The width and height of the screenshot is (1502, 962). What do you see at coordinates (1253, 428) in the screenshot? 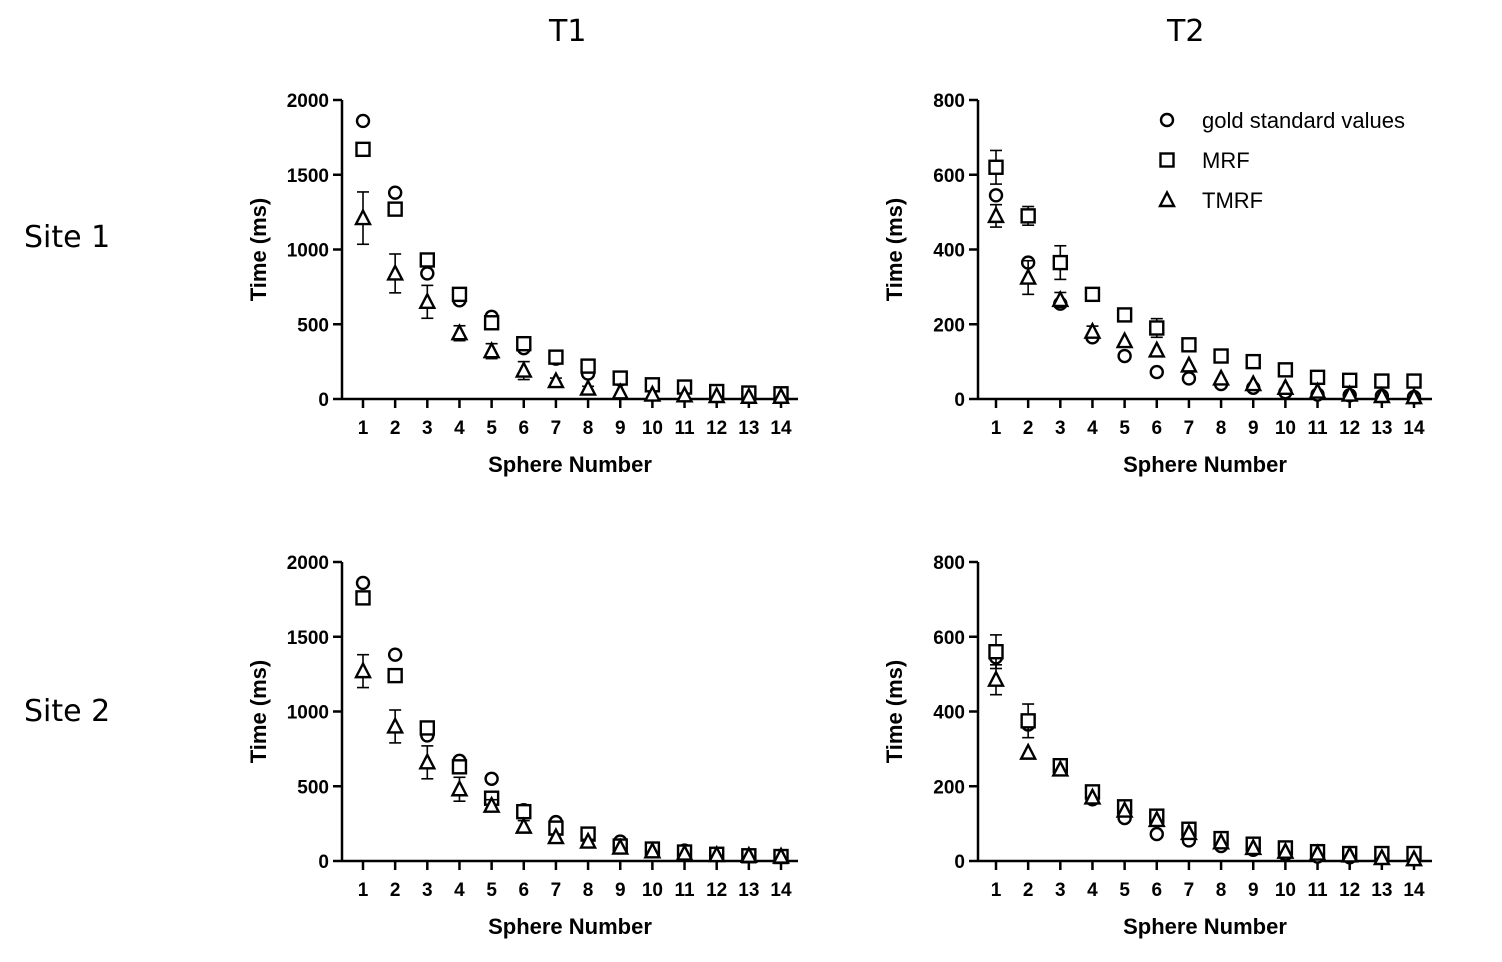
I see `x-tick-label: 9` at bounding box center [1253, 428].